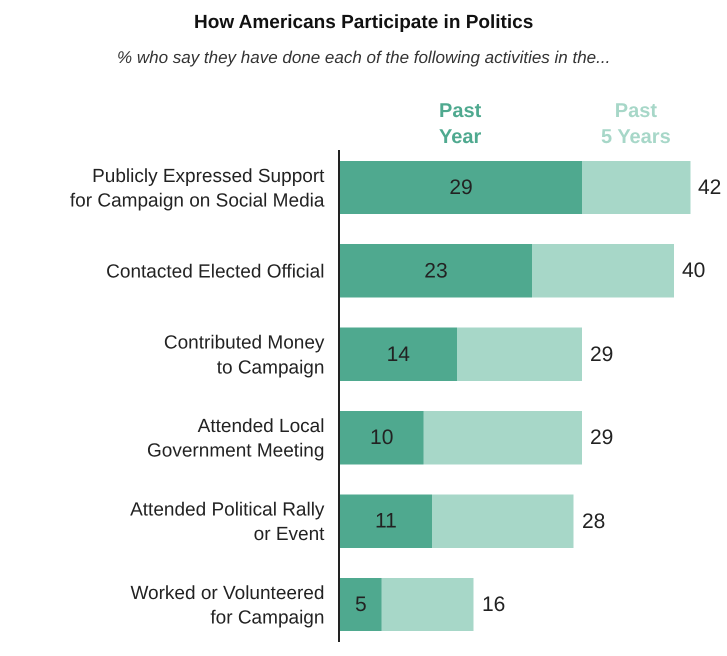 The height and width of the screenshot is (656, 727). I want to click on data-label: 11, so click(385, 521).